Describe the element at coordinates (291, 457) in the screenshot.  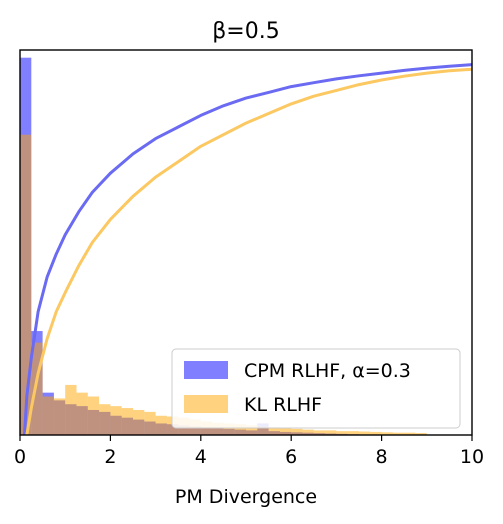
I see `x-tick-label: 6` at that location.